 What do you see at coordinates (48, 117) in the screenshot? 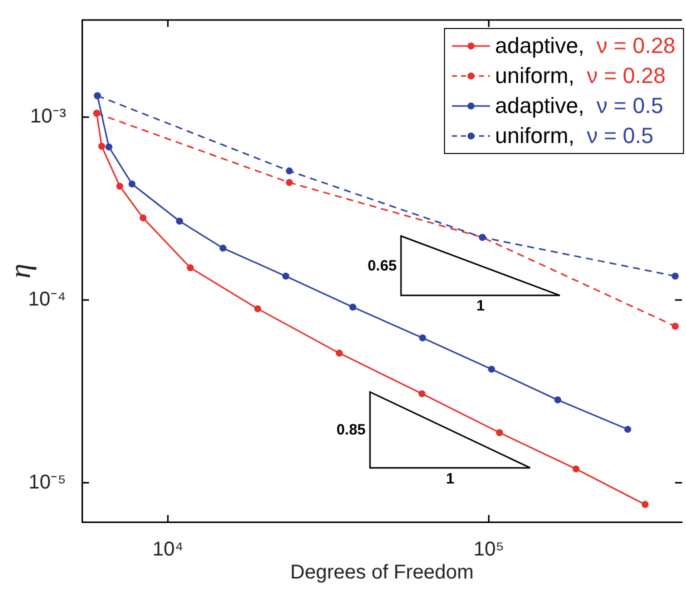
I see `y-tick-label: 10⁻³` at bounding box center [48, 117].